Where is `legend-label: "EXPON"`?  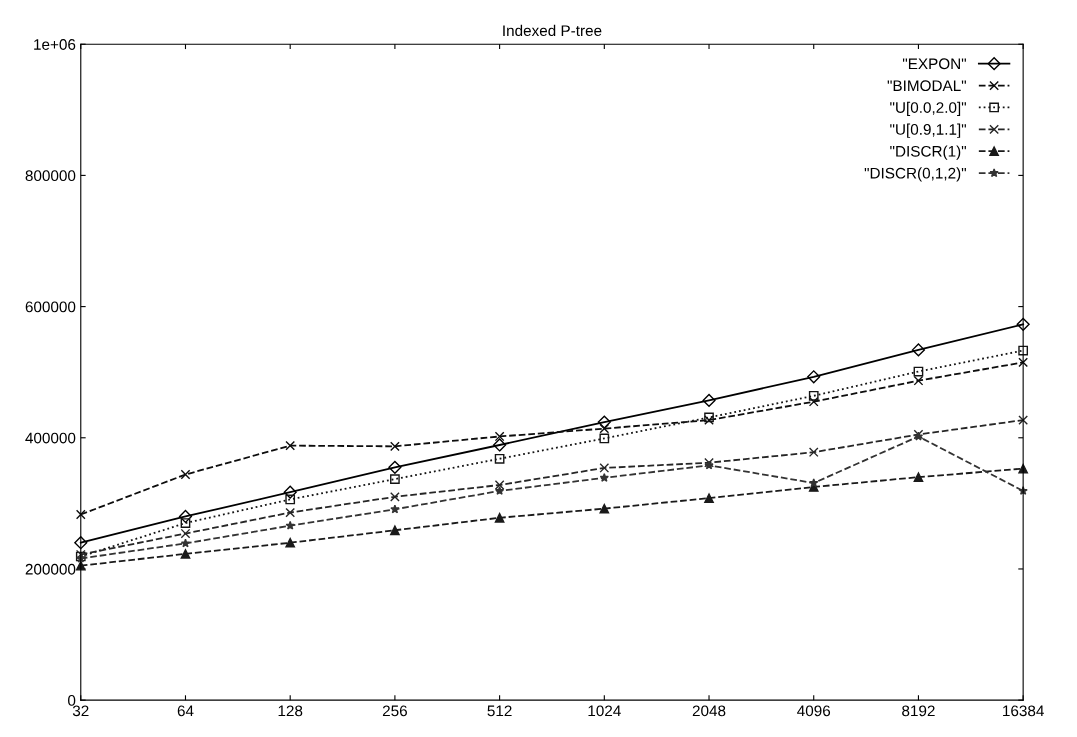
legend-label: "EXPON" is located at coordinates (934, 64).